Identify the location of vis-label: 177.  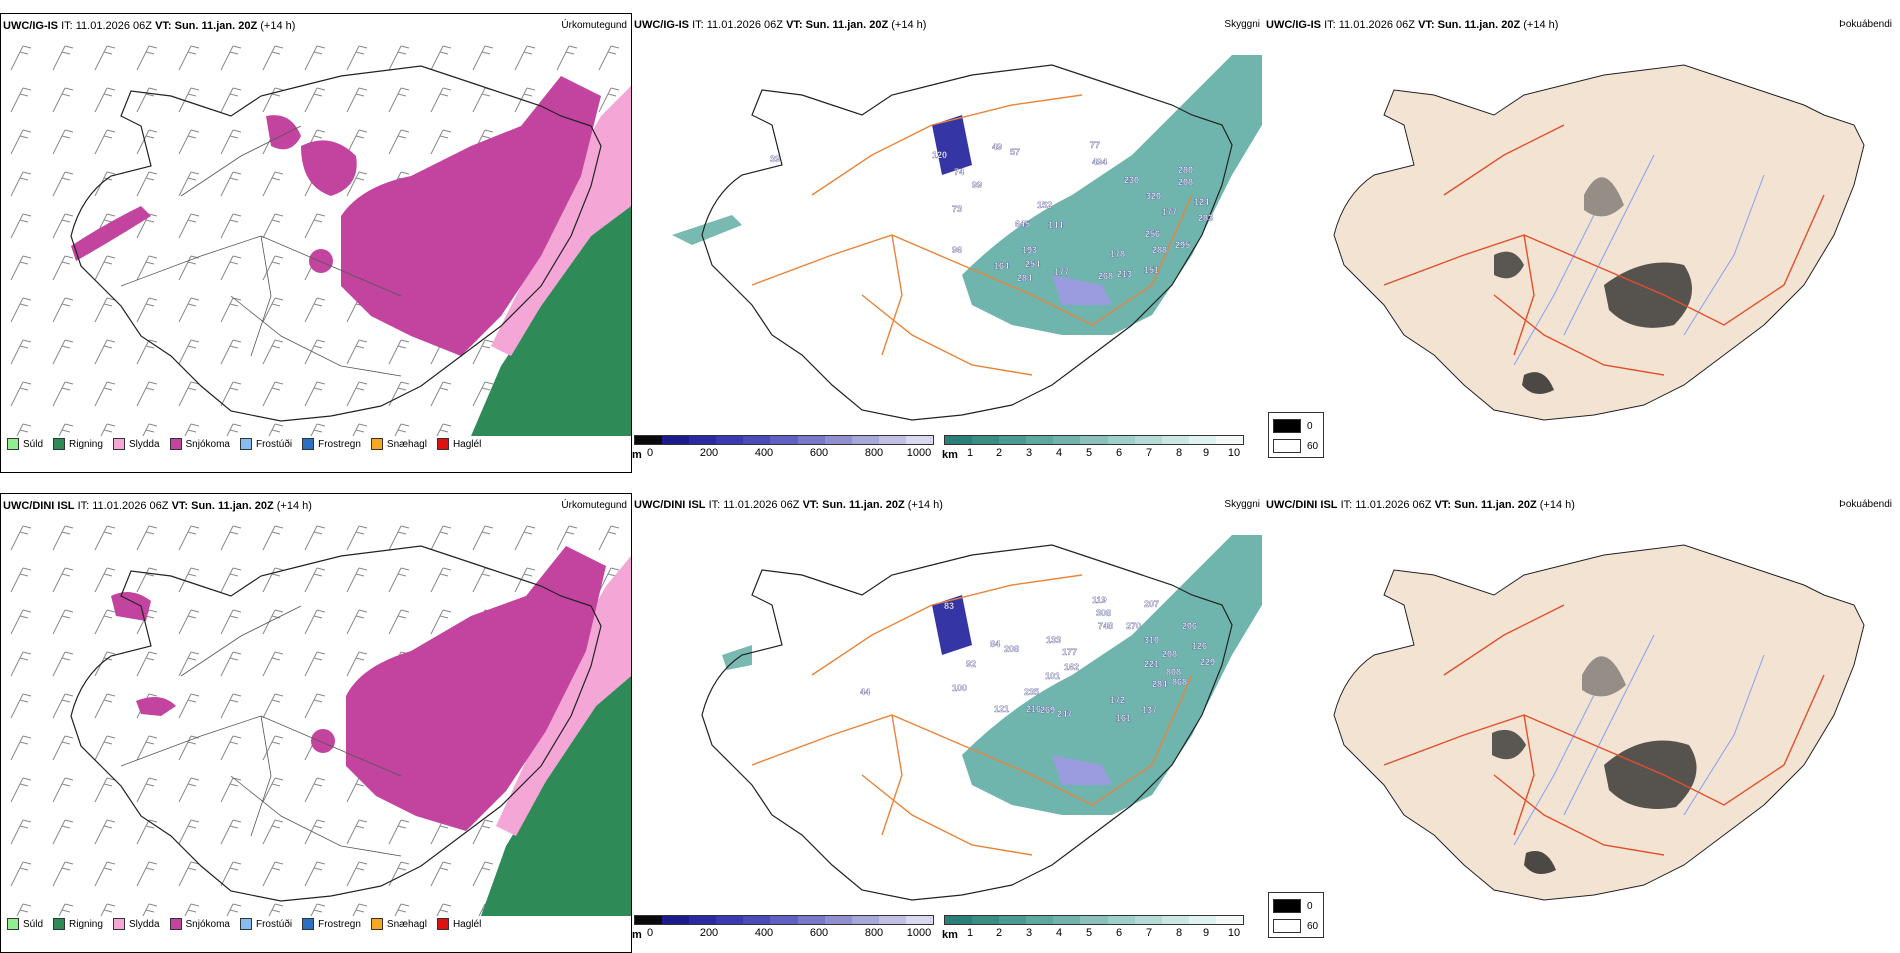
(1169, 212).